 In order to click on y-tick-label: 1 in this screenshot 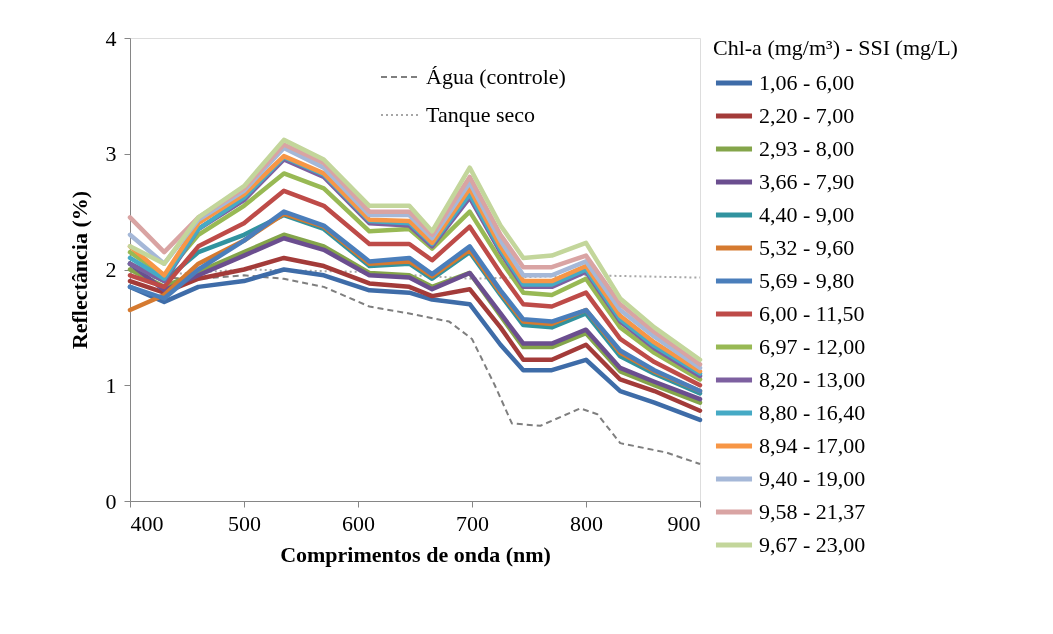, I will do `click(111, 385)`.